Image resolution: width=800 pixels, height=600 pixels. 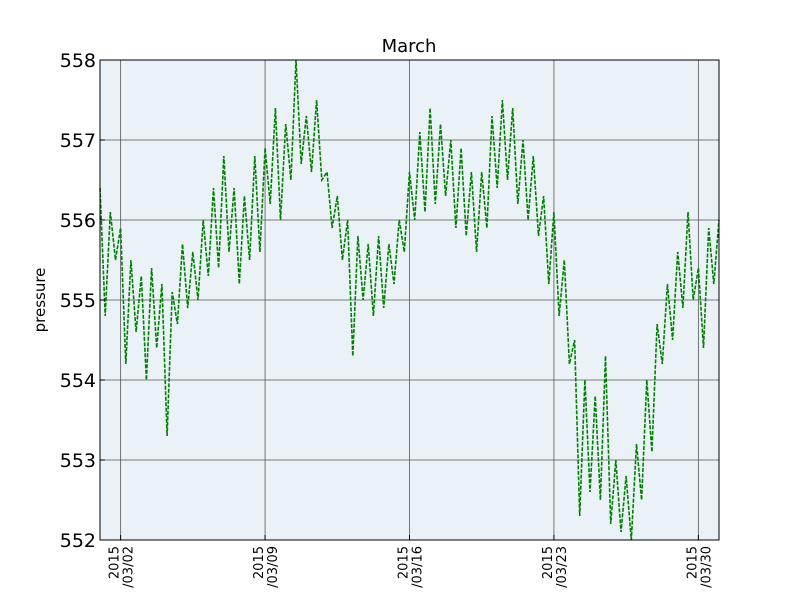 I want to click on x-tick-label-date: /03/23, so click(x=562, y=567).